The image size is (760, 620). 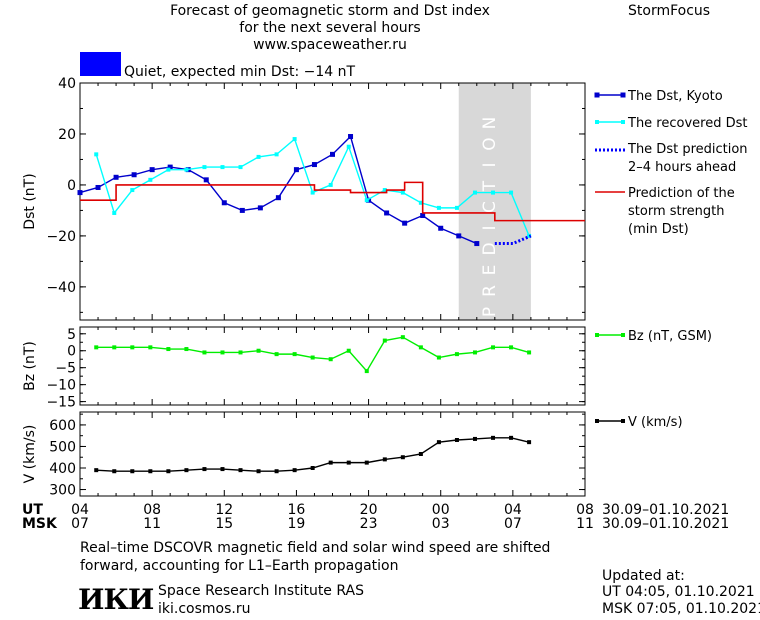 I want to click on institute-site-link: iki.cosmos.ru, so click(x=204, y=609).